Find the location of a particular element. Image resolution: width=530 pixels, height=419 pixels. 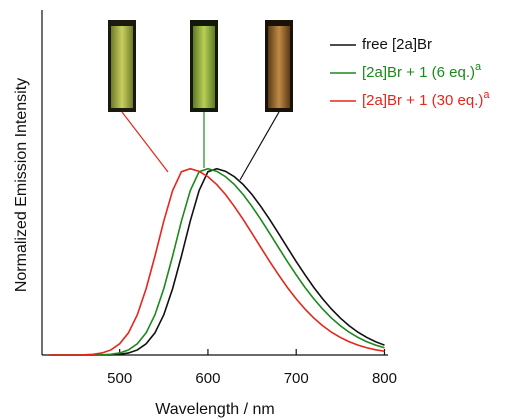

legend-name: [2a]Br + 1 (6 eq.) is located at coordinates (418, 72).